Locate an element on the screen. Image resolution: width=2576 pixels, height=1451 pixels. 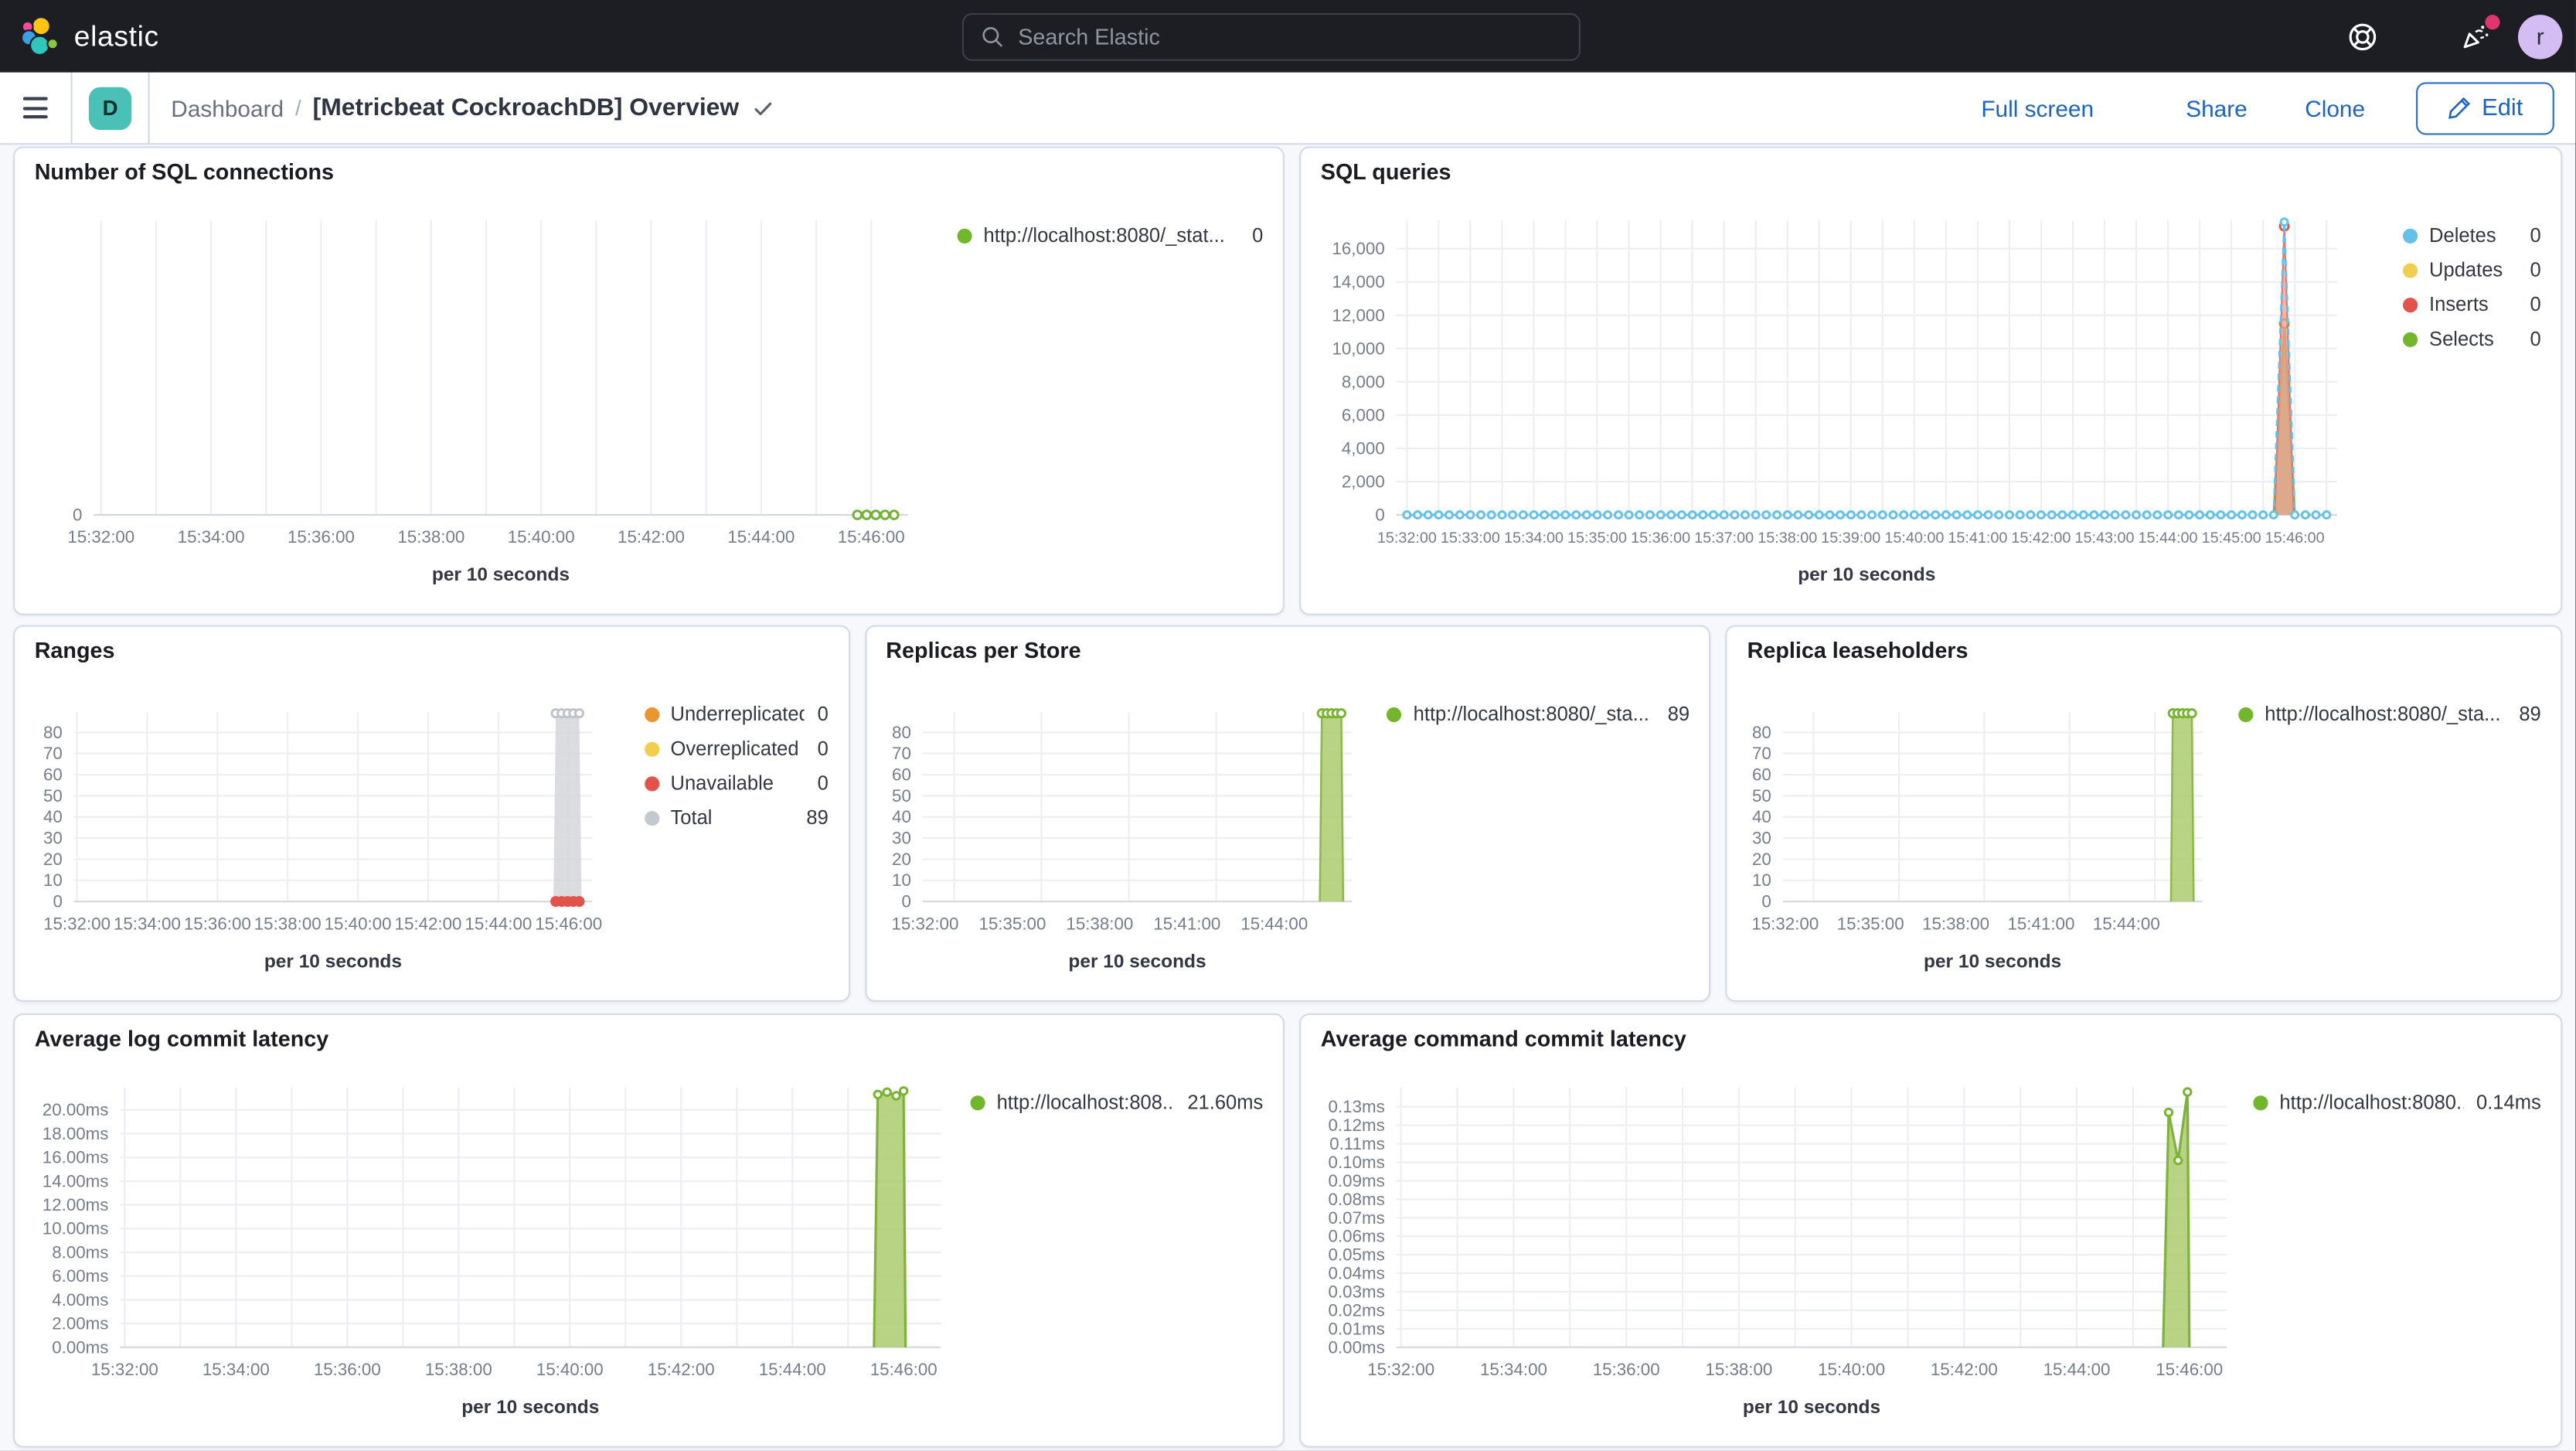
panel-title: Average command commit latency is located at coordinates (1503, 1038).